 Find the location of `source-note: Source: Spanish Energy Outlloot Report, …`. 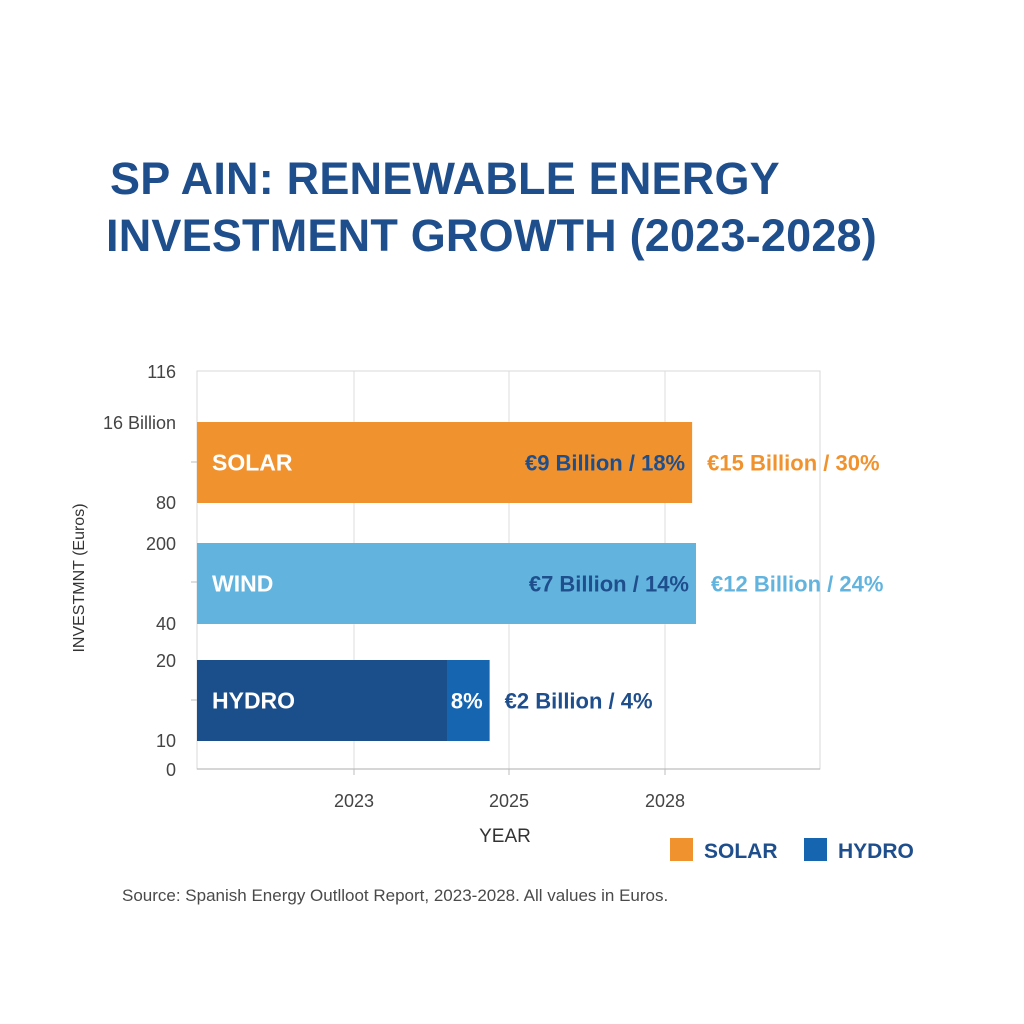

source-note: Source: Spanish Energy Outlloot Report, … is located at coordinates (395, 895).